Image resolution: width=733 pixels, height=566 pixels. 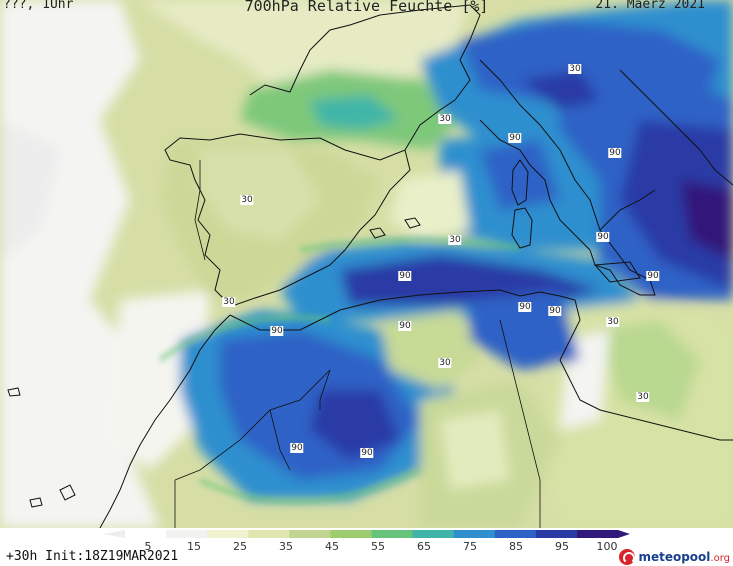 I want to click on header-left-label: ???, 1Uhr, so click(x=38, y=6).